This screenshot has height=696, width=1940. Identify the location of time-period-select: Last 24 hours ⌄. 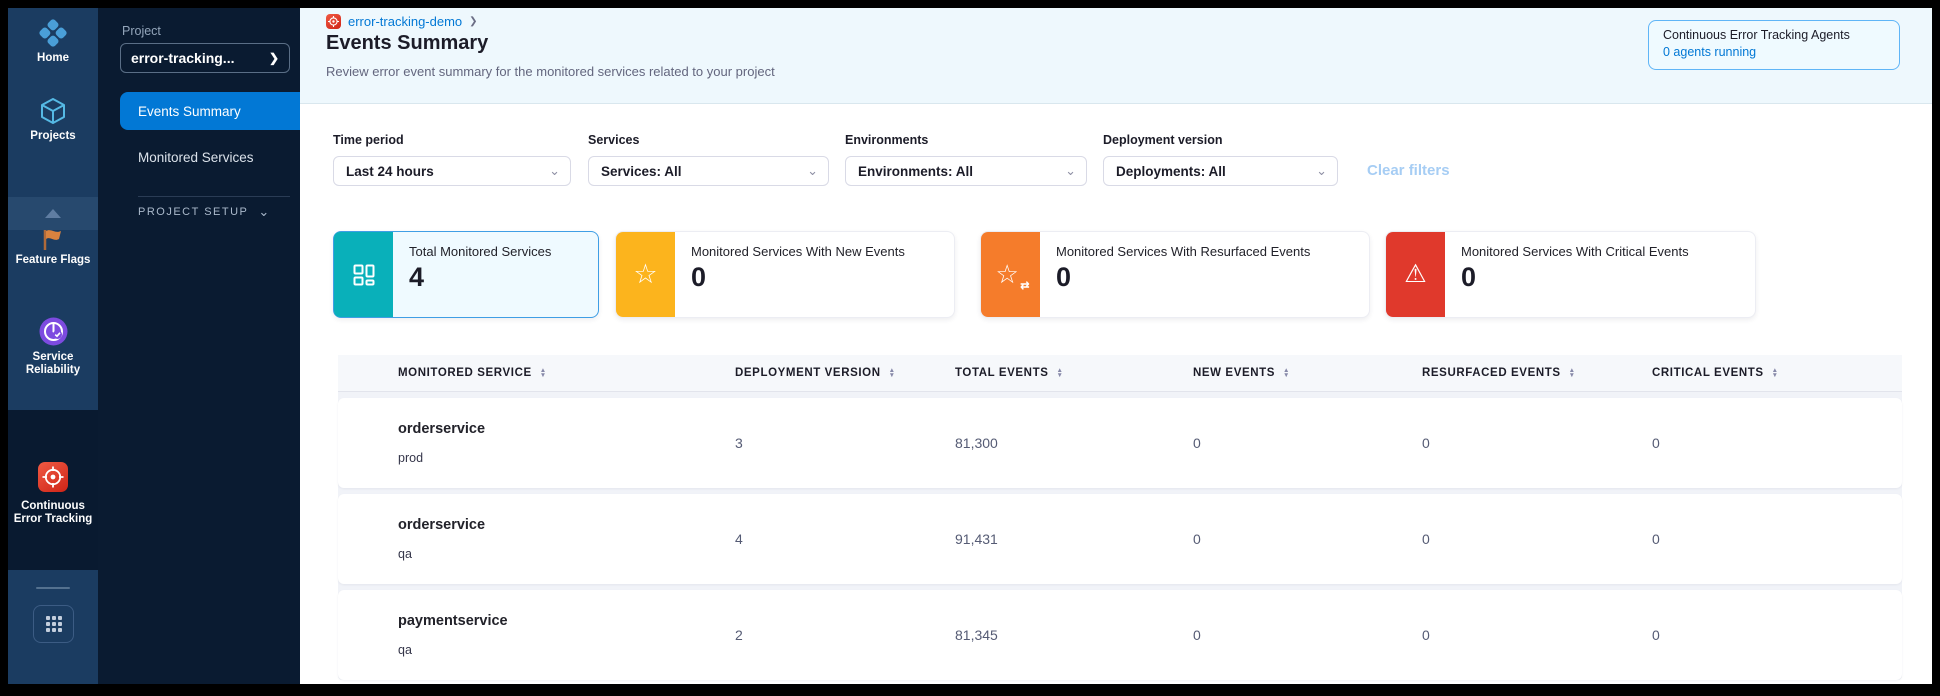
(452, 171).